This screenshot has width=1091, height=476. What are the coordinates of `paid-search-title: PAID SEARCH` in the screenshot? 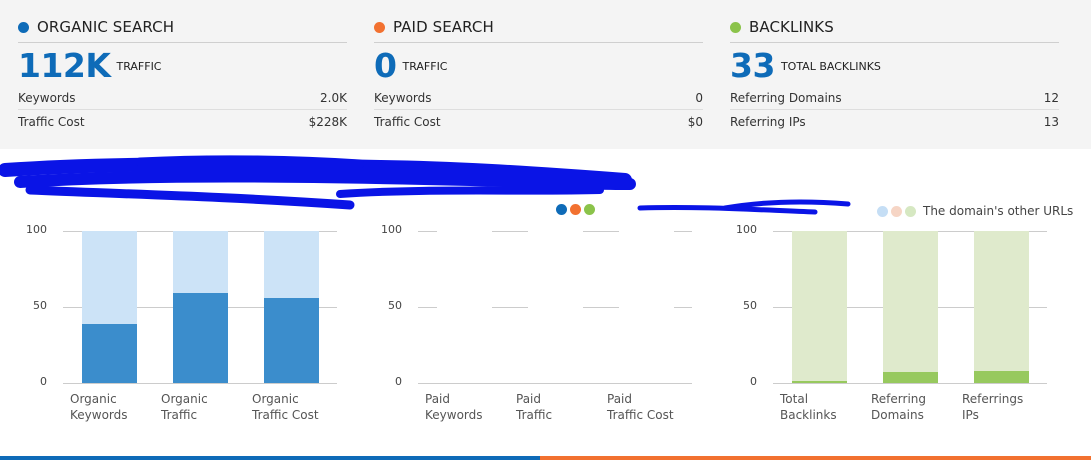 It's located at (443, 27).